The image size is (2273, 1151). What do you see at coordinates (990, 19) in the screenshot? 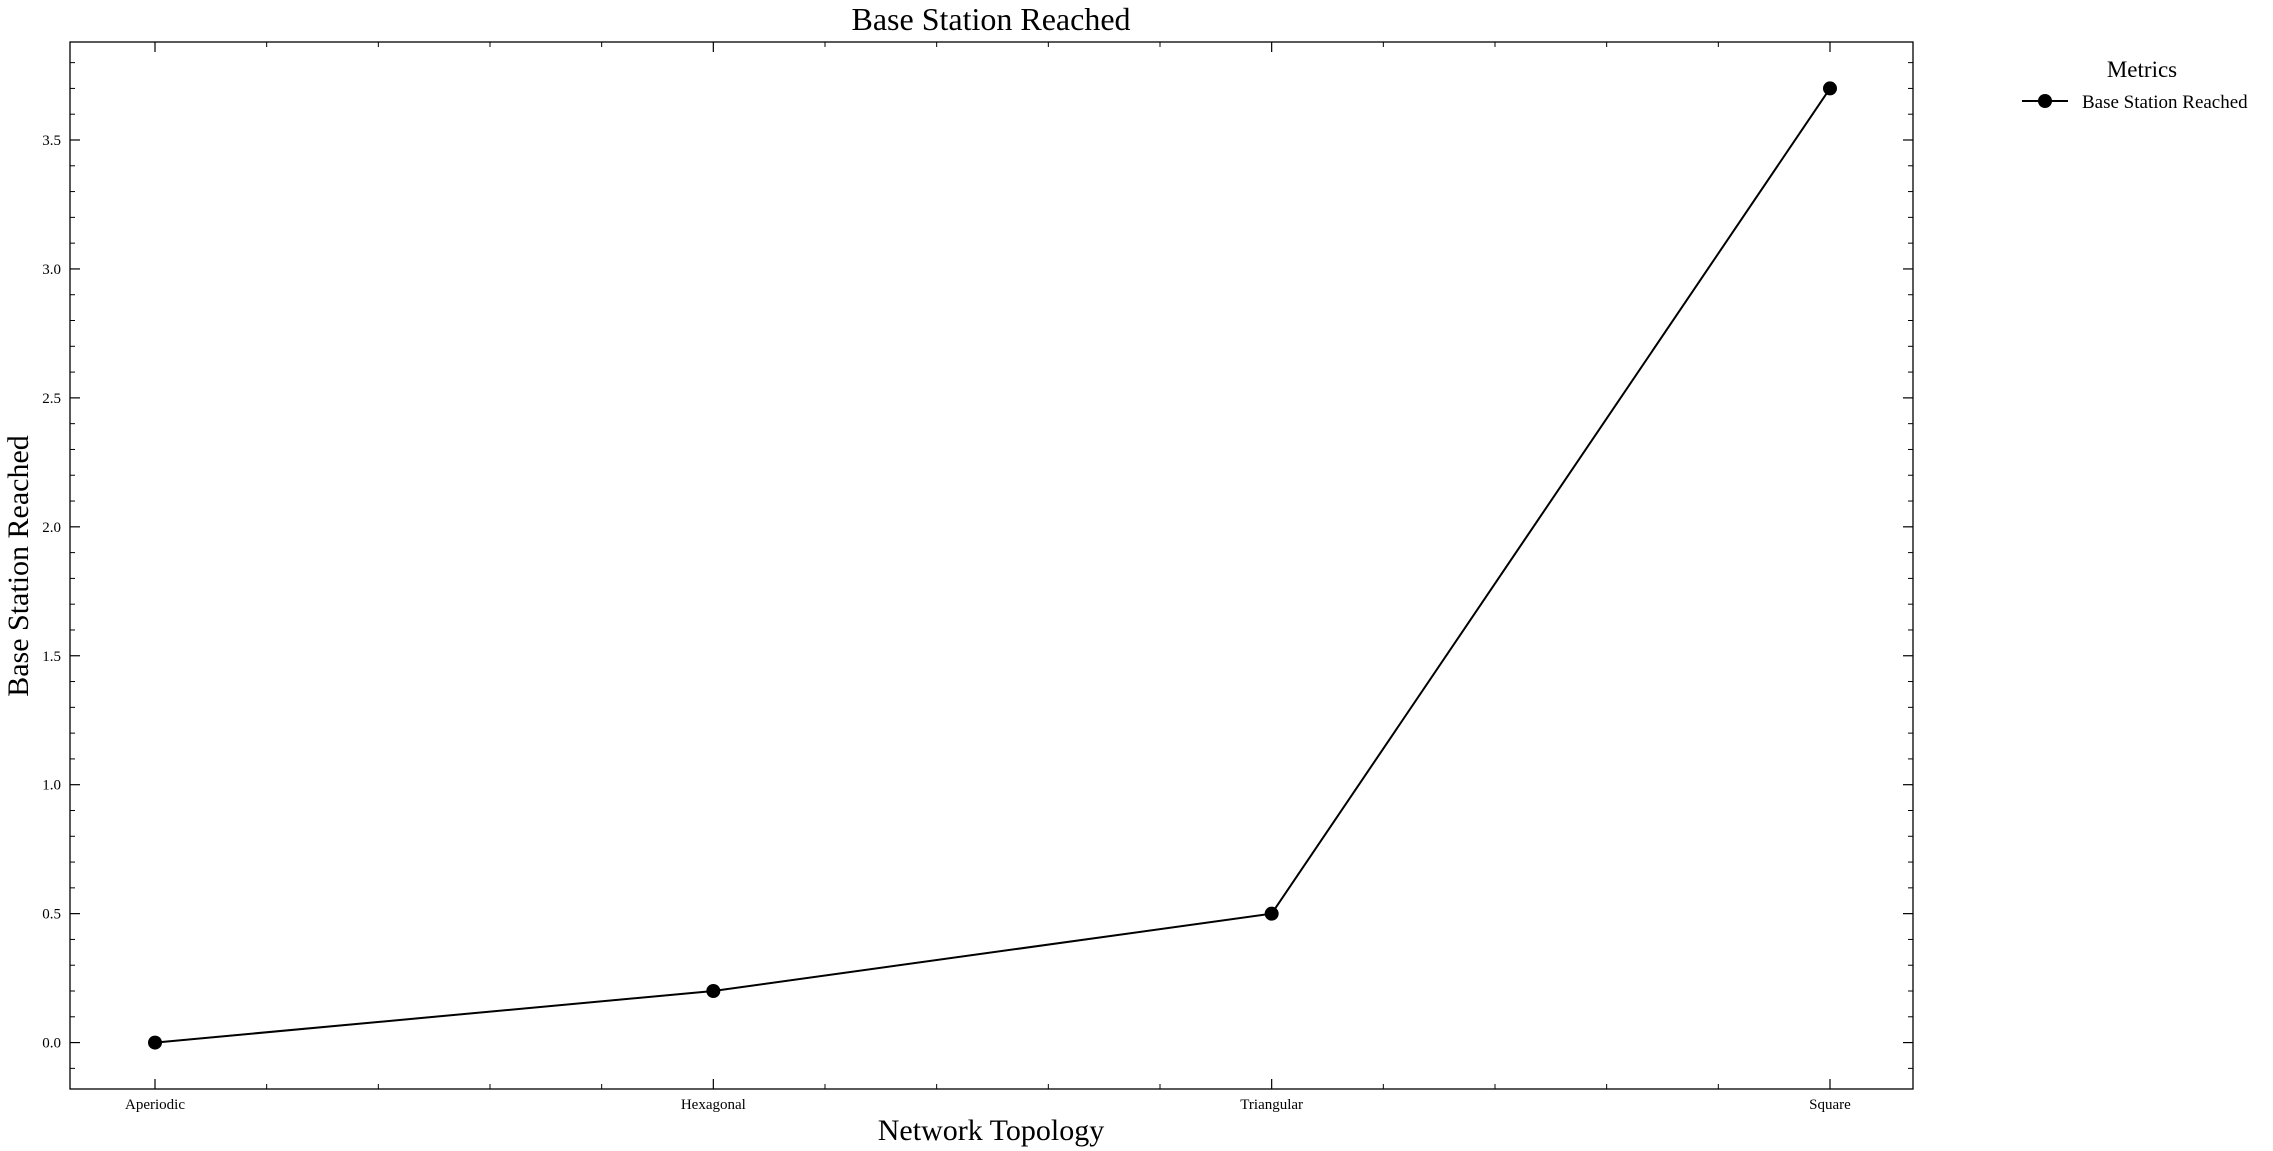
I see `chart-title: Base Station Reached` at bounding box center [990, 19].